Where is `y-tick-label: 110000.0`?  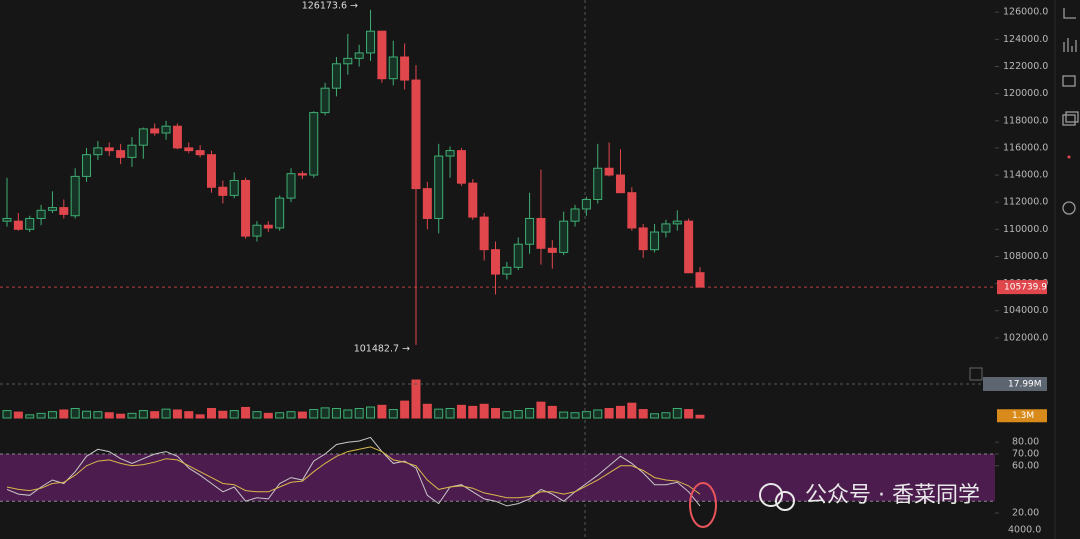
y-tick-label: 110000.0 is located at coordinates (1025, 229).